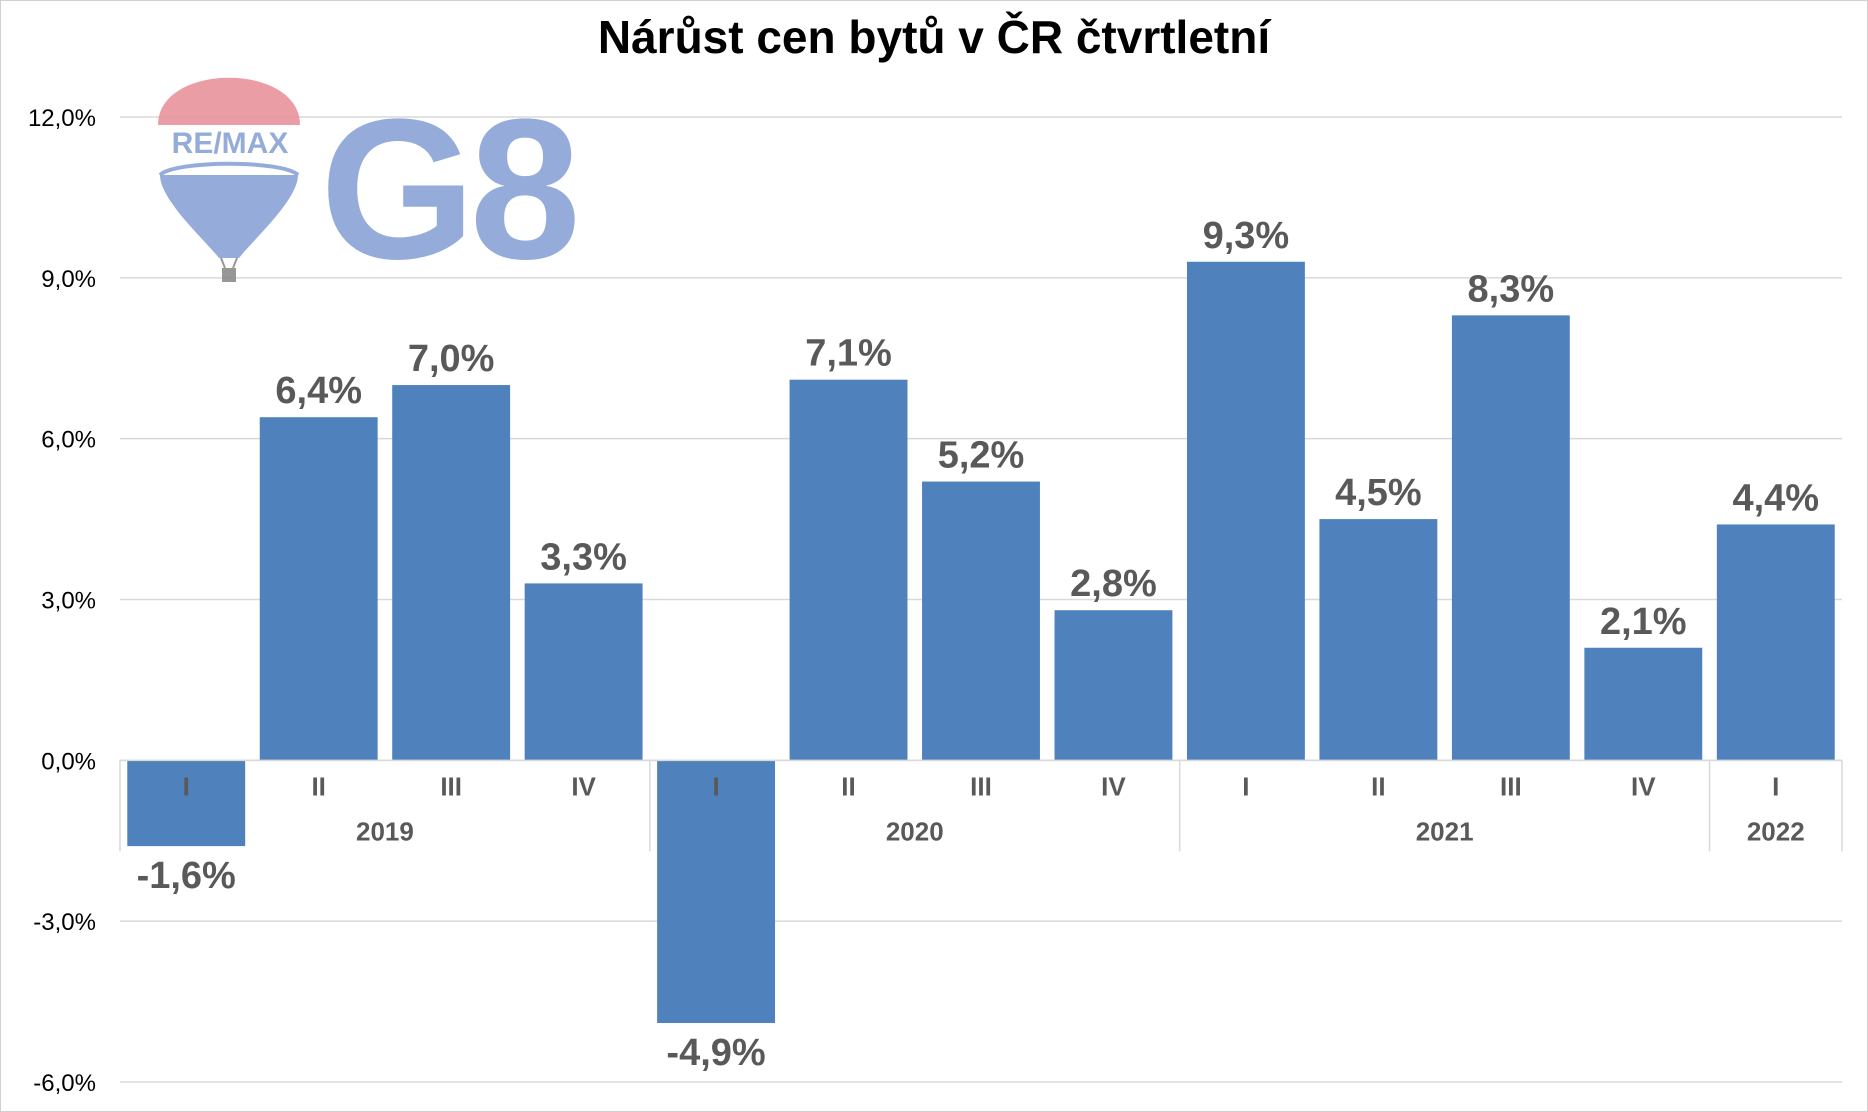 This screenshot has width=1868, height=1112. What do you see at coordinates (915, 831) in the screenshot?
I see `year-label: 2020` at bounding box center [915, 831].